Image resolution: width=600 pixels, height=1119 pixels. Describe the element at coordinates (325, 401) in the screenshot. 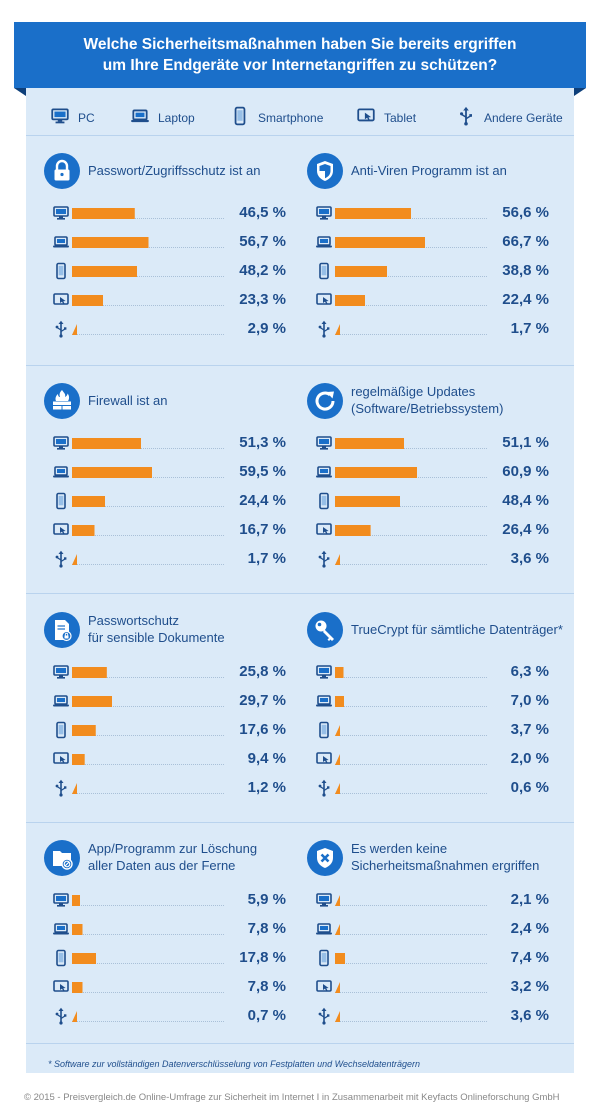

I see `refresh-icon` at that location.